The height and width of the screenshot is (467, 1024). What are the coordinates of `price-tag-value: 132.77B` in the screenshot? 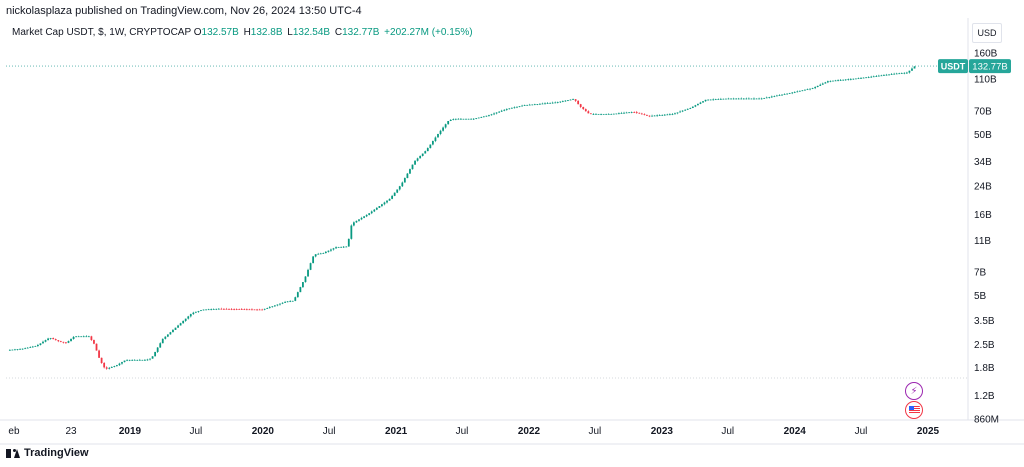 It's located at (989, 67).